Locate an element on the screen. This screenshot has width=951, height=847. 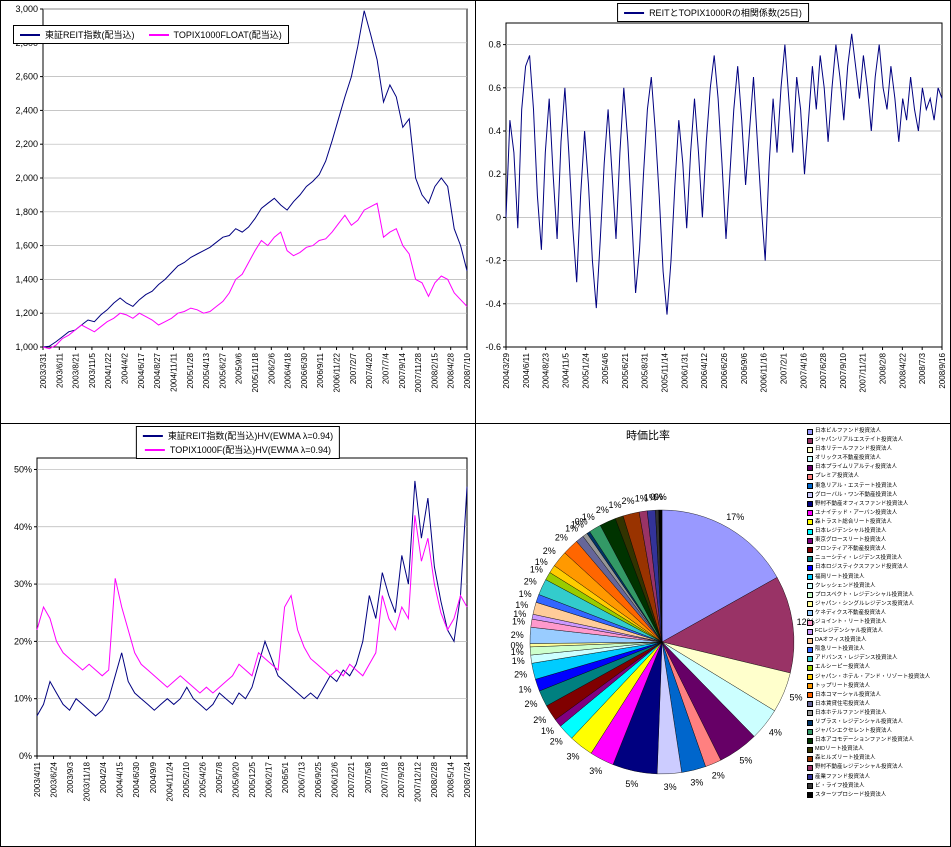
x-tick-label: 2003/6/24 is located at coordinates (54, 779).